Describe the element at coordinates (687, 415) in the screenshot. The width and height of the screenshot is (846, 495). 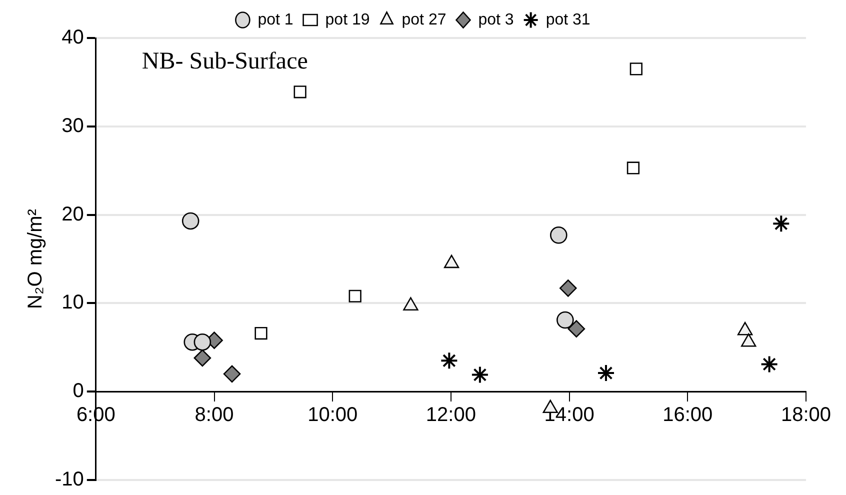
I see `x-tick-label: 16:00` at that location.